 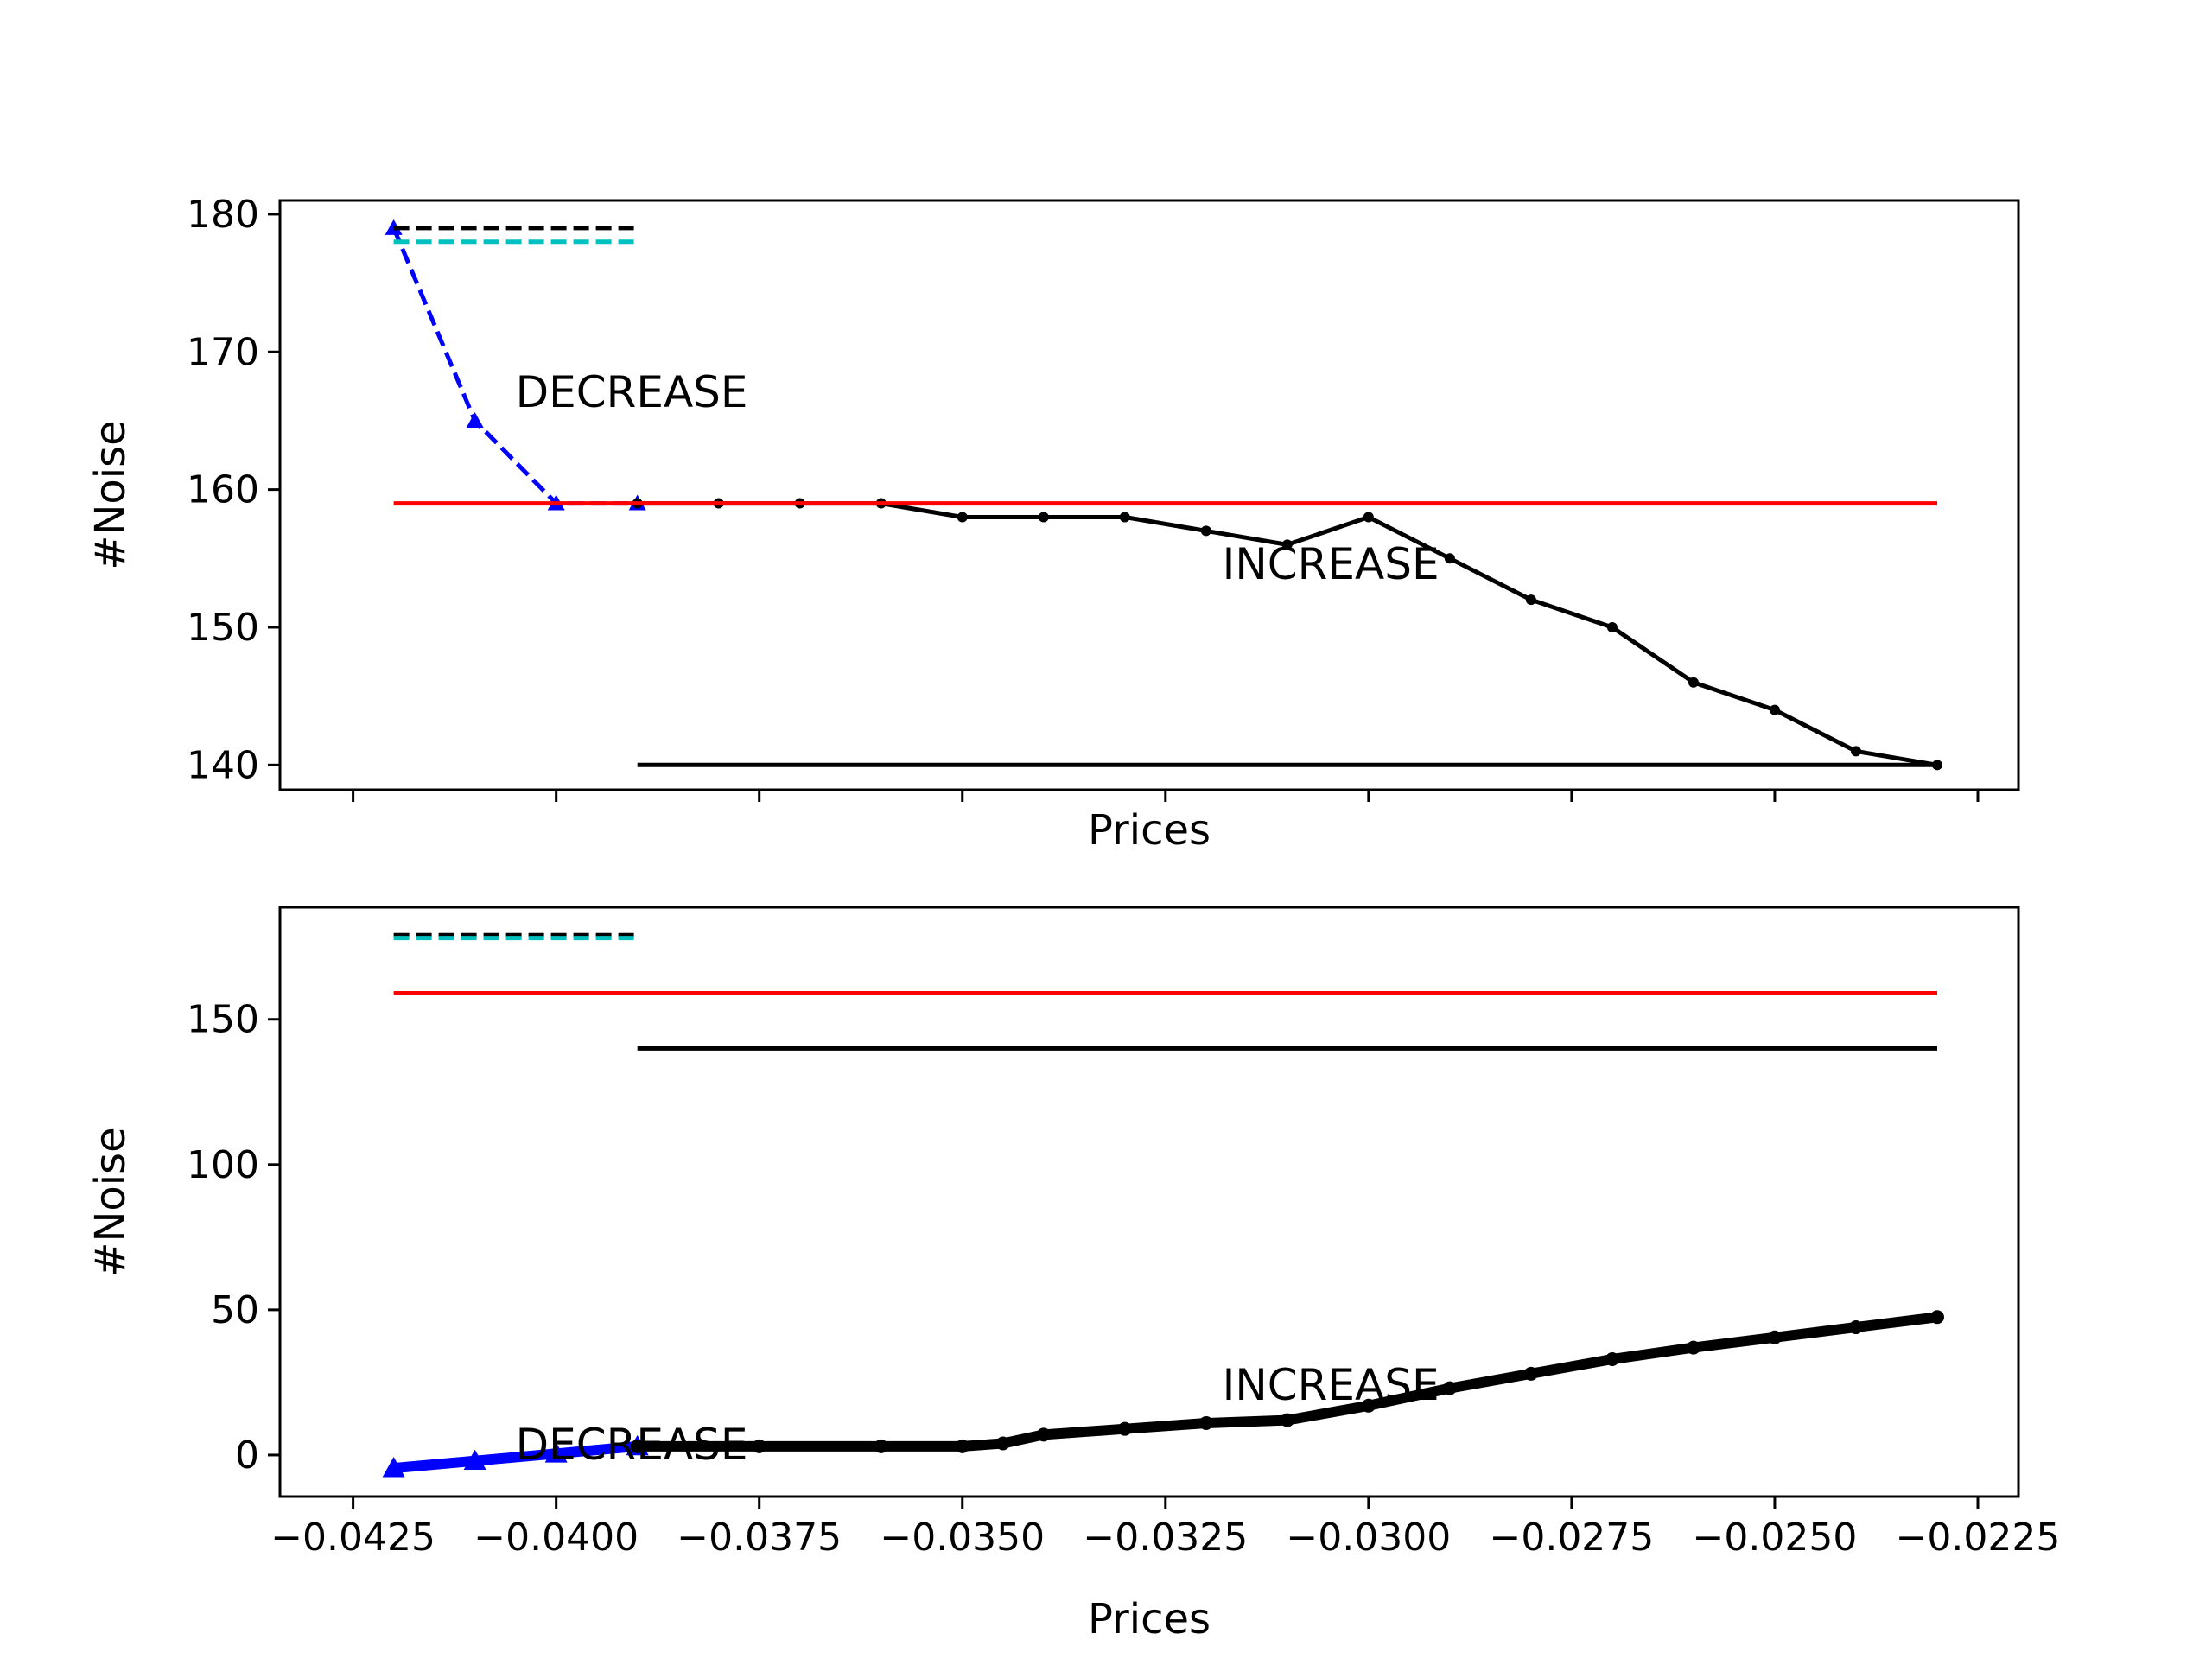 I want to click on x-tick-label: −0.0325, so click(x=1165, y=1538).